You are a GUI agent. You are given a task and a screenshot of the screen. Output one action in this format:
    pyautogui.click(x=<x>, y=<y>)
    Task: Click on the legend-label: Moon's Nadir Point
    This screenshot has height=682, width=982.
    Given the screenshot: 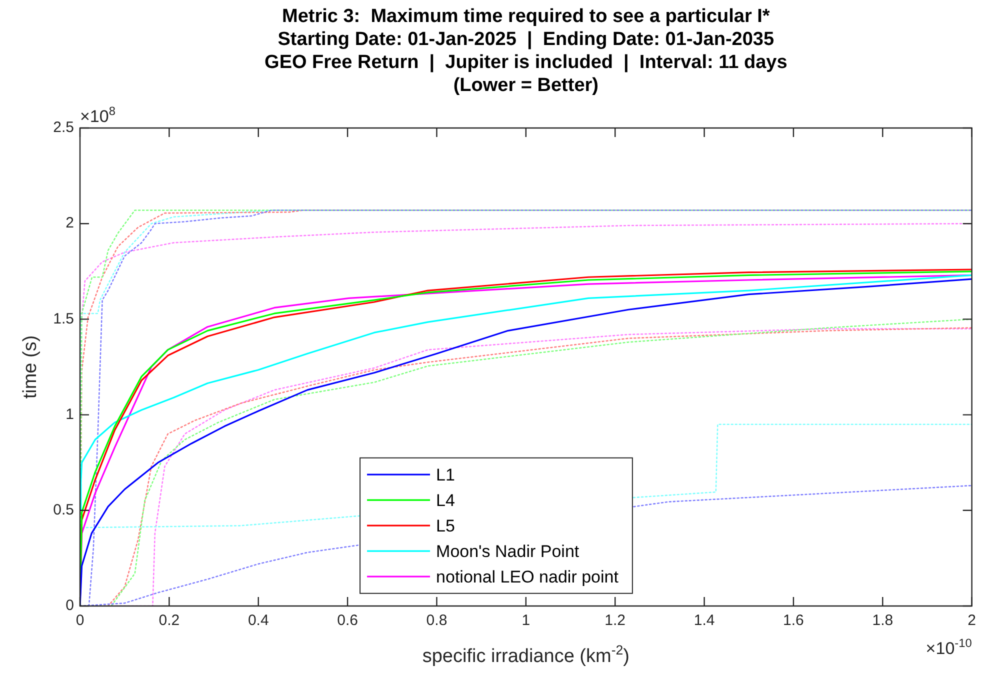 What is the action you would take?
    pyautogui.click(x=508, y=551)
    